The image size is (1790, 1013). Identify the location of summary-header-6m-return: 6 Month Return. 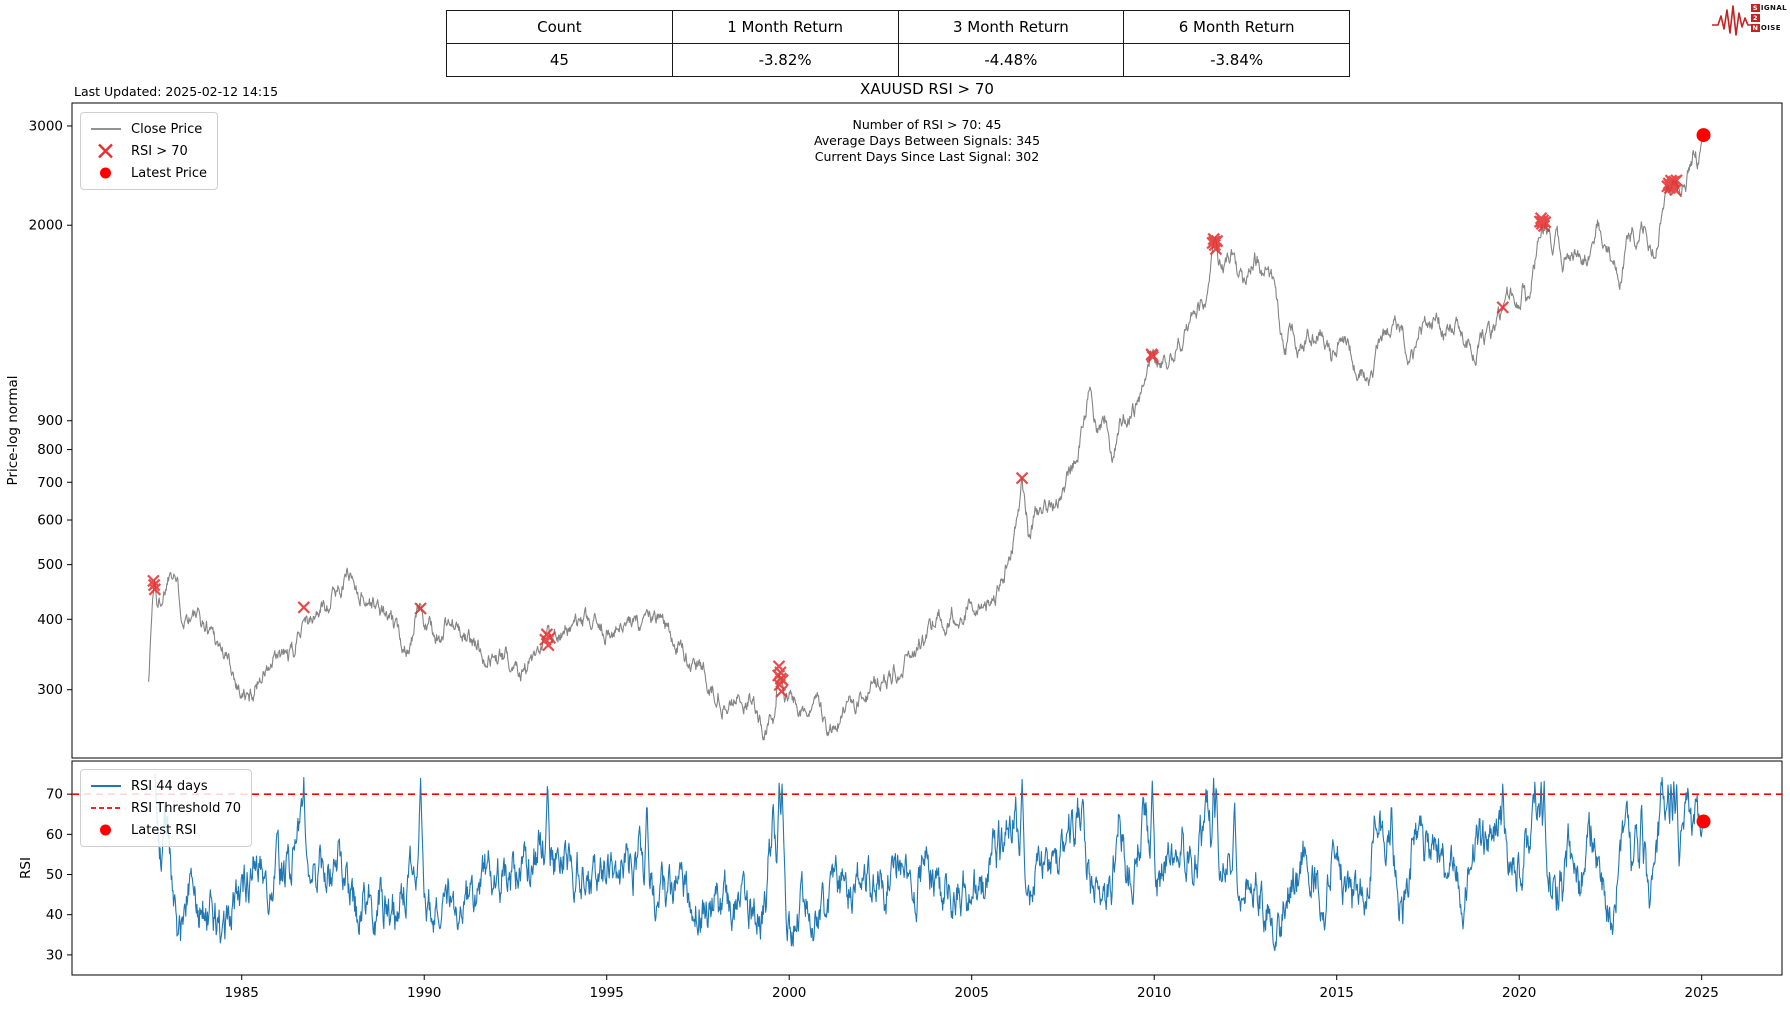
(1236, 27).